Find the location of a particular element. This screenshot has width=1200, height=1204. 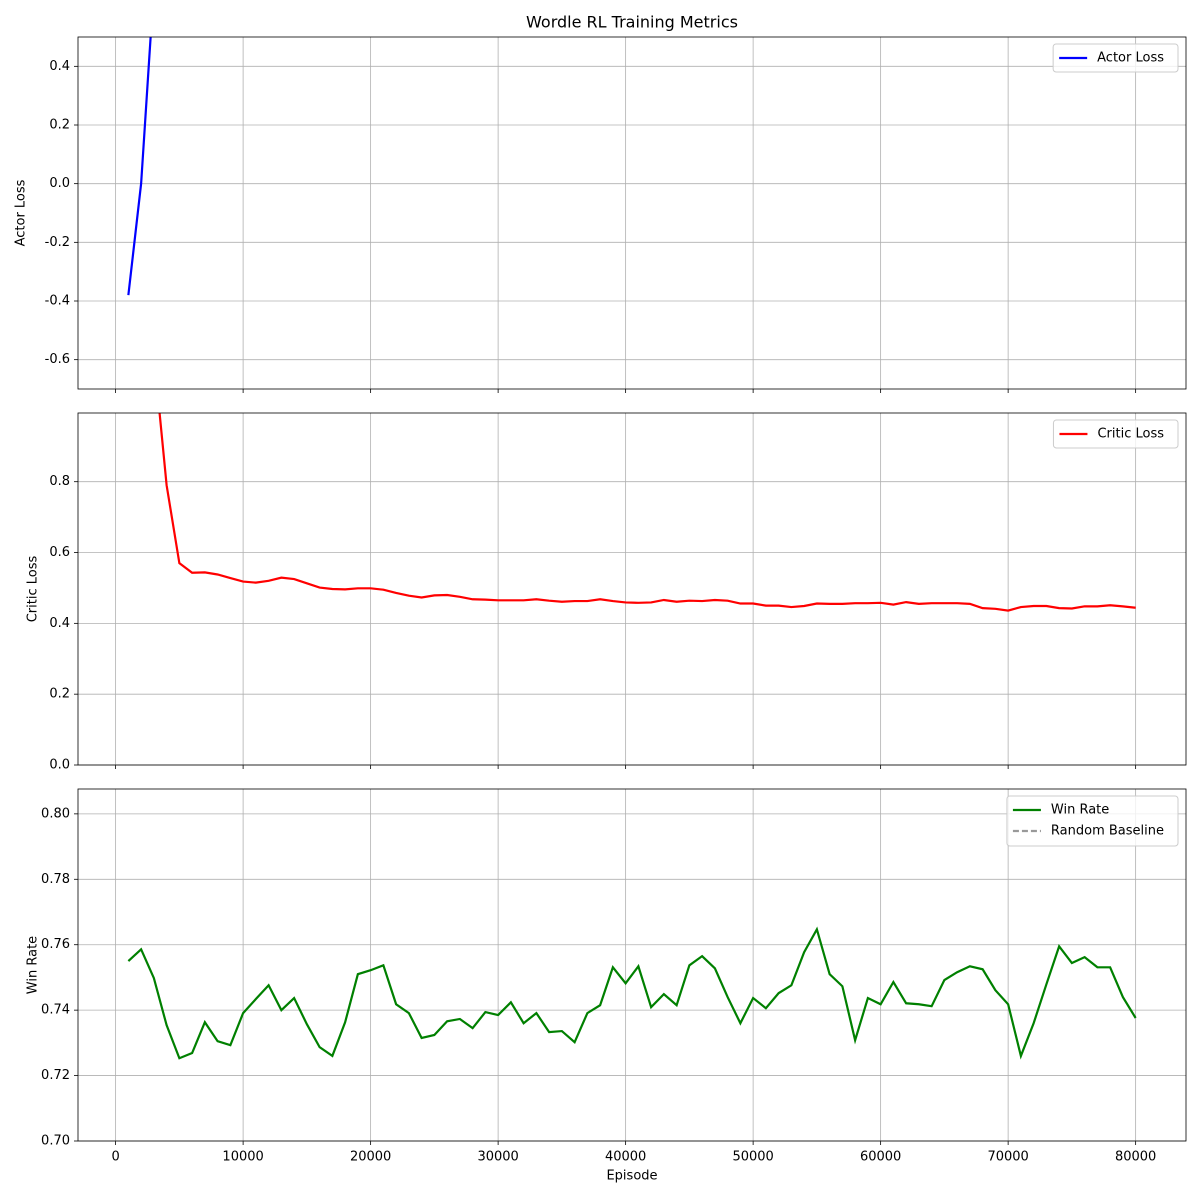

legend: Critic Loss is located at coordinates (1115, 434).